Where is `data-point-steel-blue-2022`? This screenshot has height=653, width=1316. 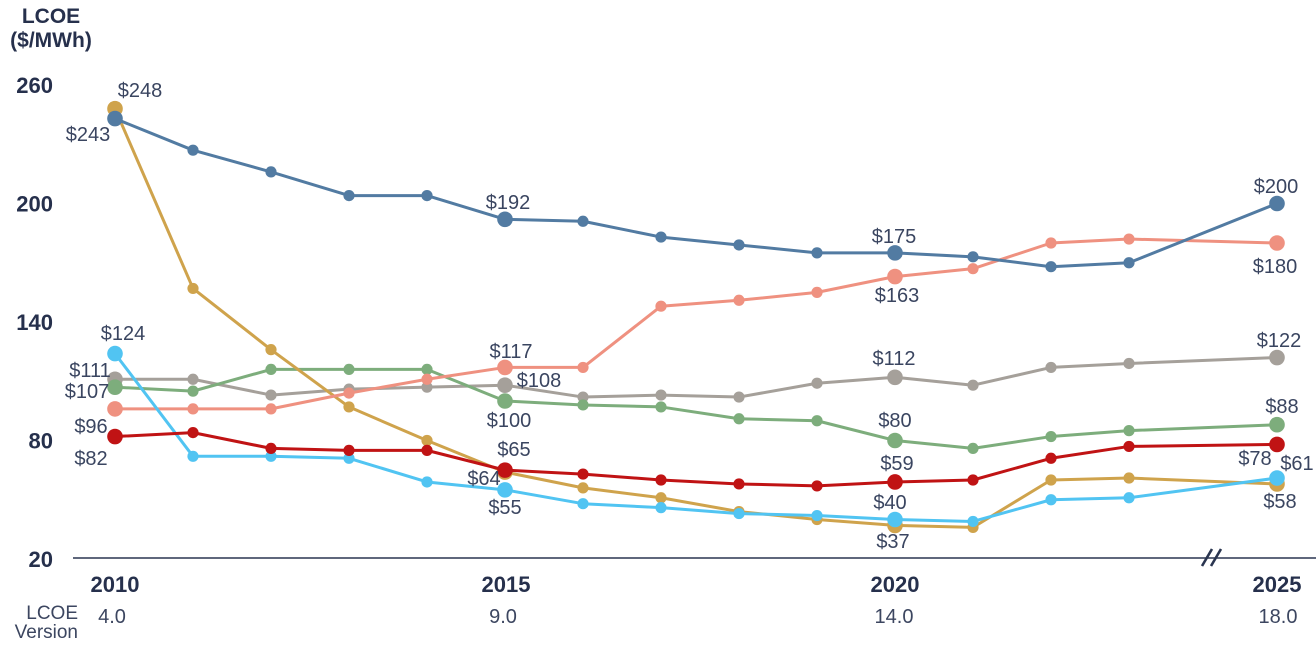
data-point-steel-blue-2022 is located at coordinates (1051, 267).